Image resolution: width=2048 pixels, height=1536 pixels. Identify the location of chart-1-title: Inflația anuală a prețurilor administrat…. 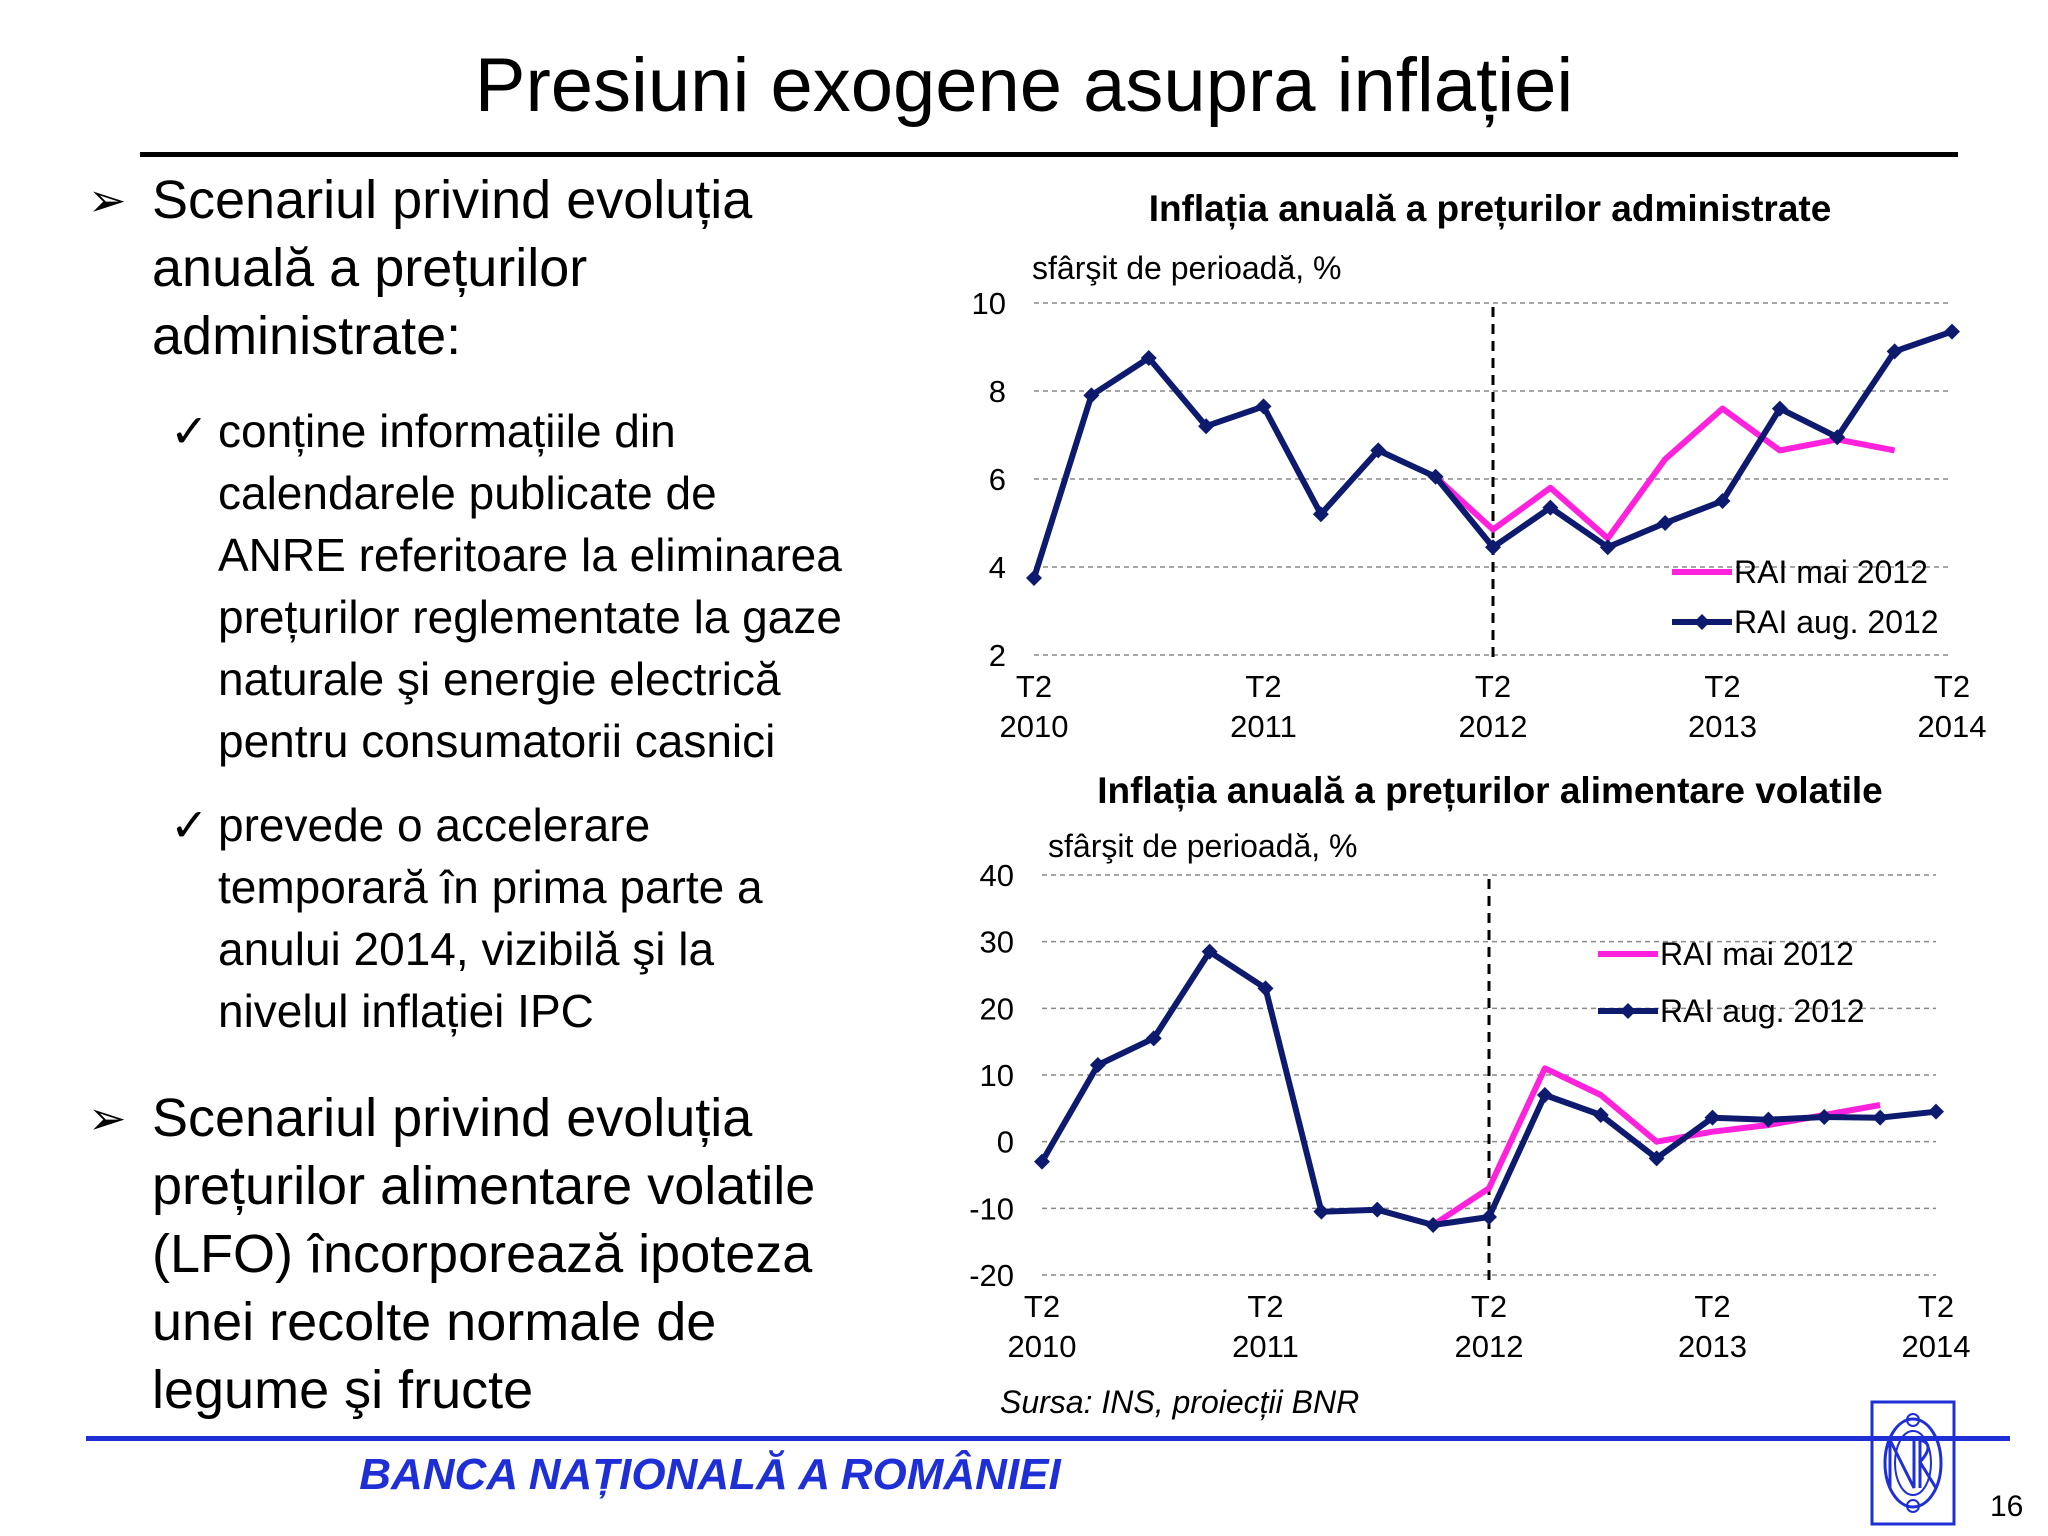
(1490, 208).